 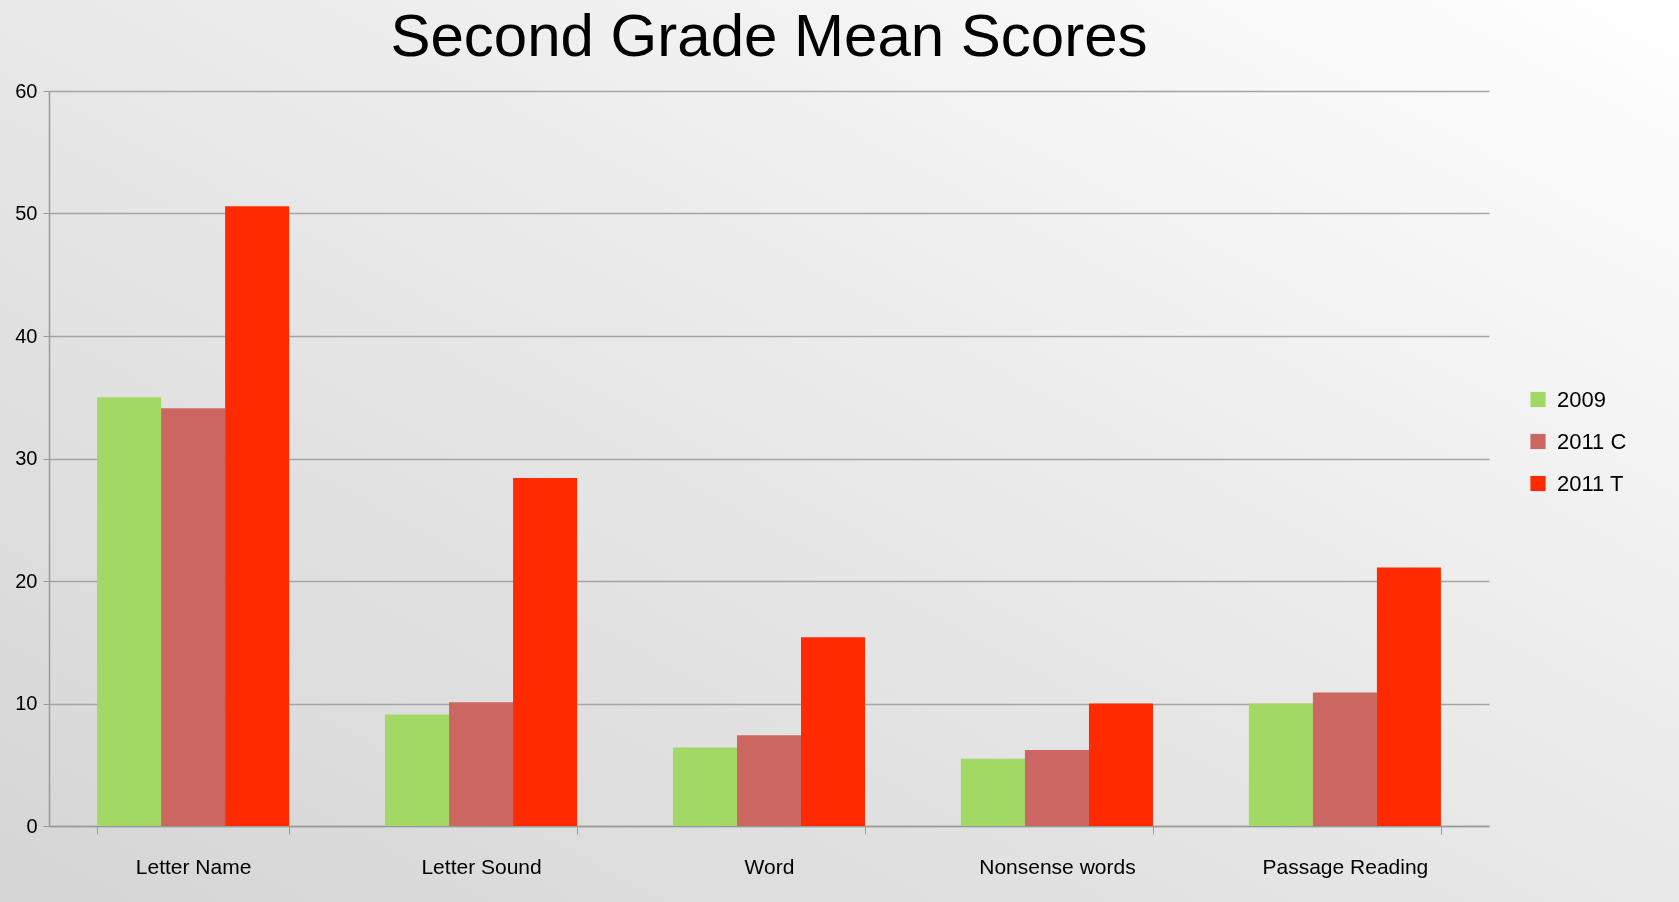 I want to click on y-tick-label: 20, so click(x=26, y=580).